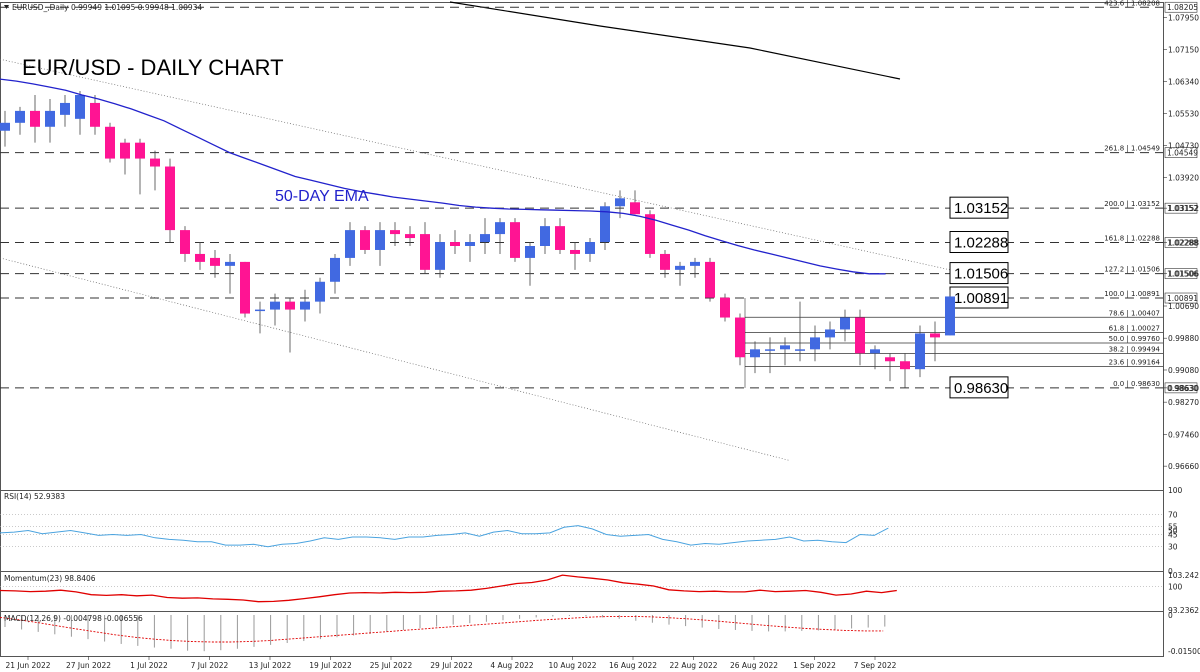 The height and width of the screenshot is (672, 1200). Describe the element at coordinates (1175, 586) in the screenshot. I see `momentum-tick-label: 100` at that location.